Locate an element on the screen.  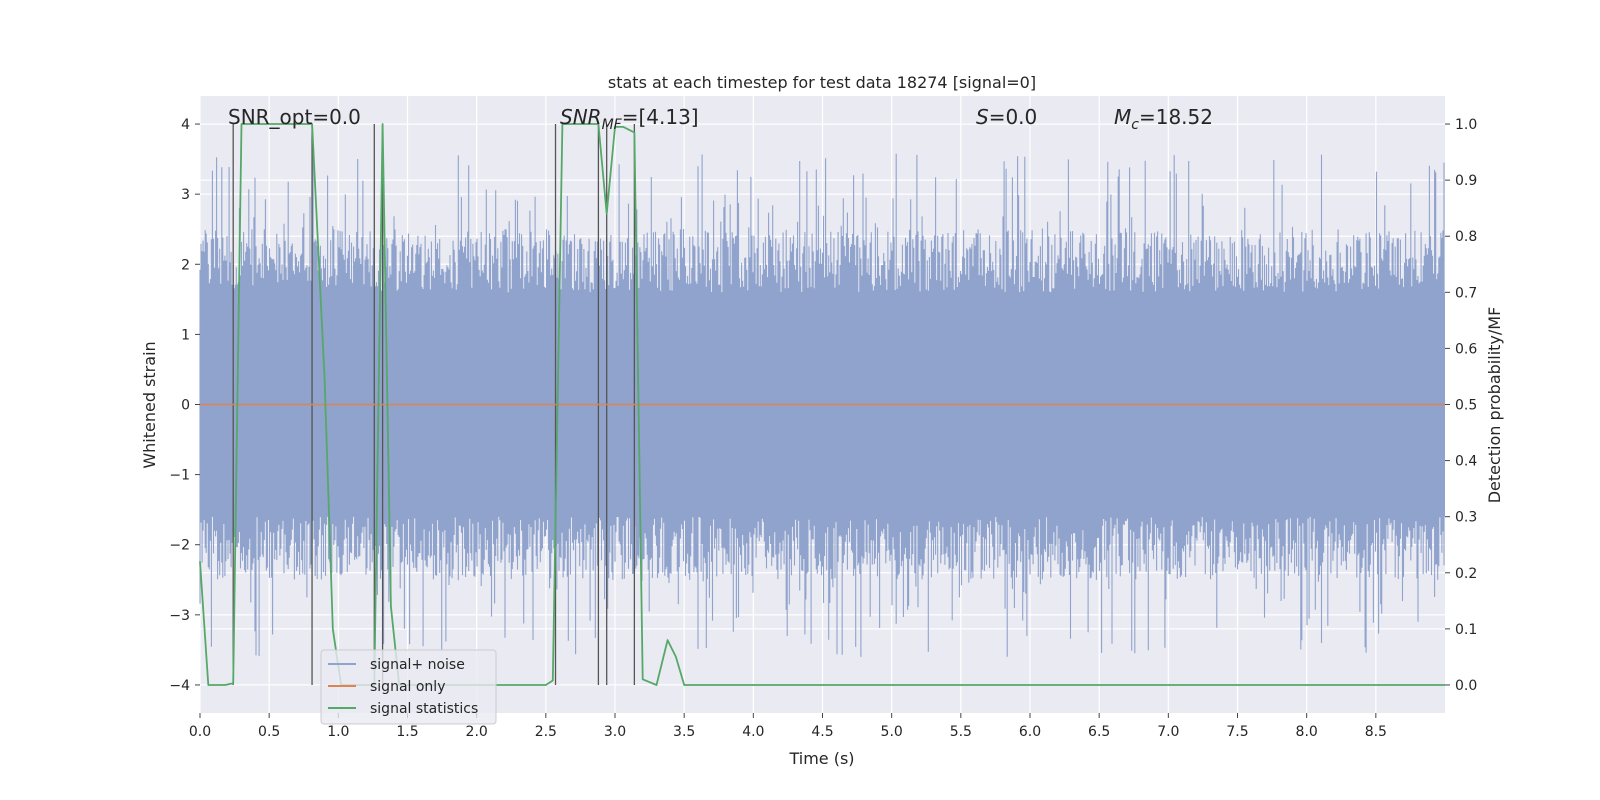
right-axis-ticks: 0.0 0.1 0.2 0.3 0.4 0.5 0.6 0.7 0.8 0.9 1.0 is located at coordinates (1461, 405).